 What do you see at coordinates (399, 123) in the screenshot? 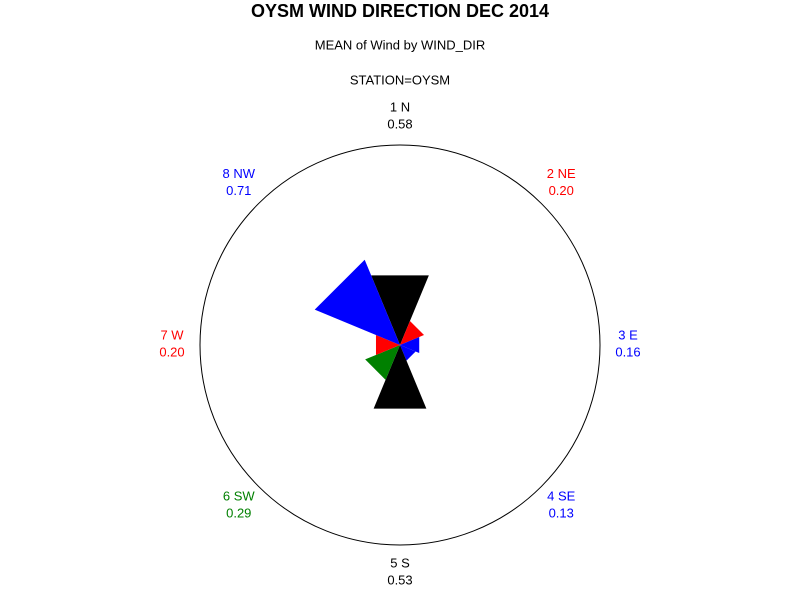
I see `value-label: 0.58` at bounding box center [399, 123].